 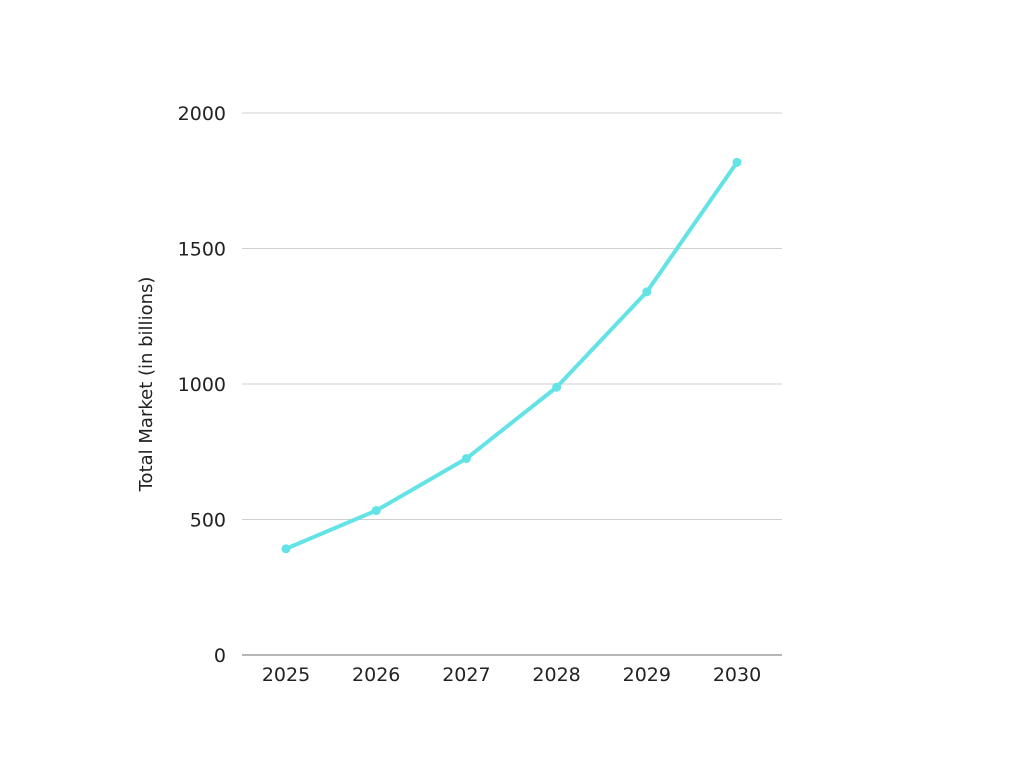 I want to click on data-point-2030, so click(x=737, y=162).